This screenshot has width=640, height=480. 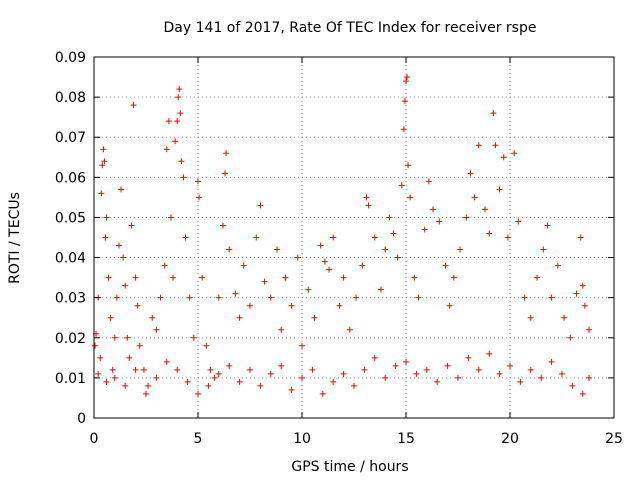 I want to click on y-tick-label: 0.01, so click(x=70, y=379).